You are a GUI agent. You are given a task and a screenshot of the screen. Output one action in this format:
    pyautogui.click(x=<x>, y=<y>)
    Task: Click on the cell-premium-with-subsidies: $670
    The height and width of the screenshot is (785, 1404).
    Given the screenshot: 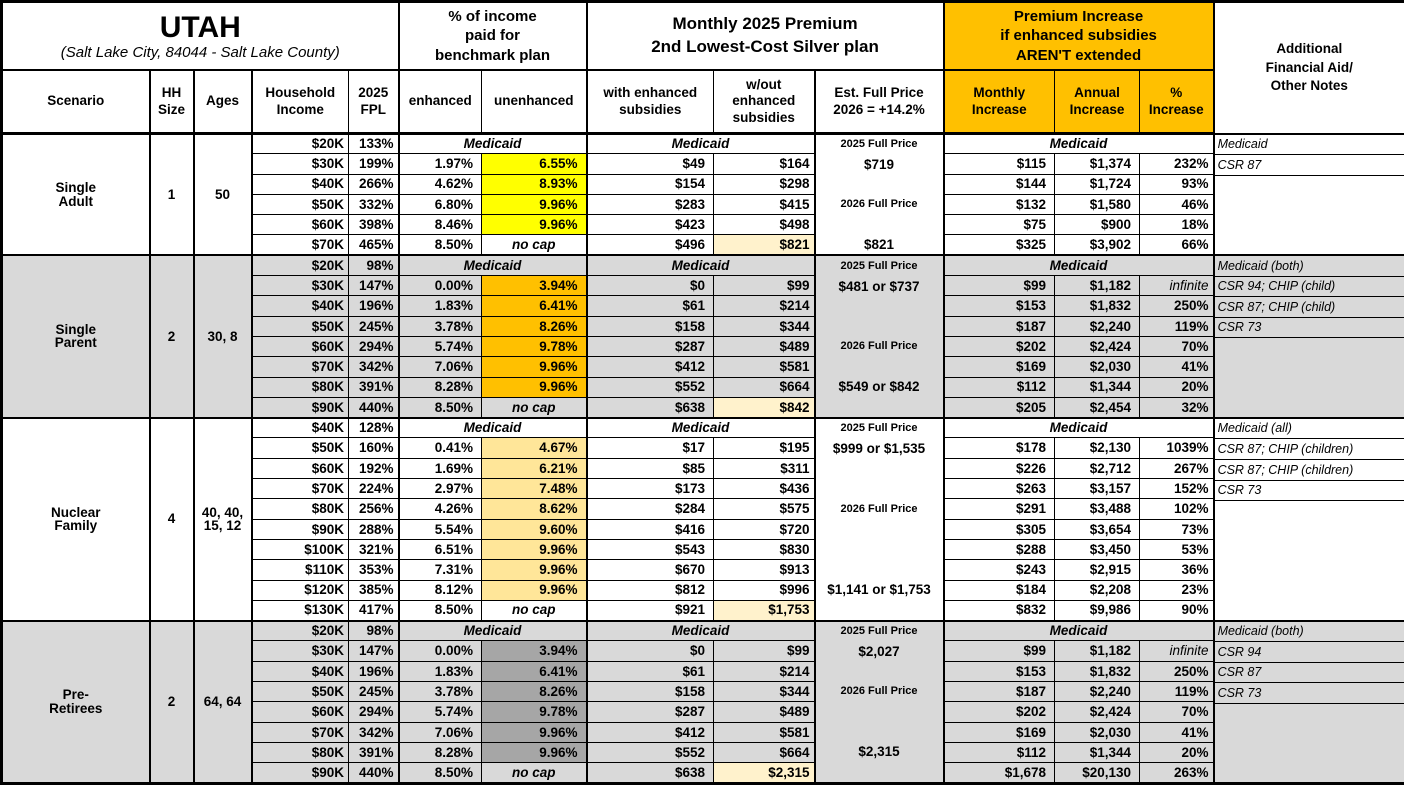 What is the action you would take?
    pyautogui.click(x=650, y=570)
    